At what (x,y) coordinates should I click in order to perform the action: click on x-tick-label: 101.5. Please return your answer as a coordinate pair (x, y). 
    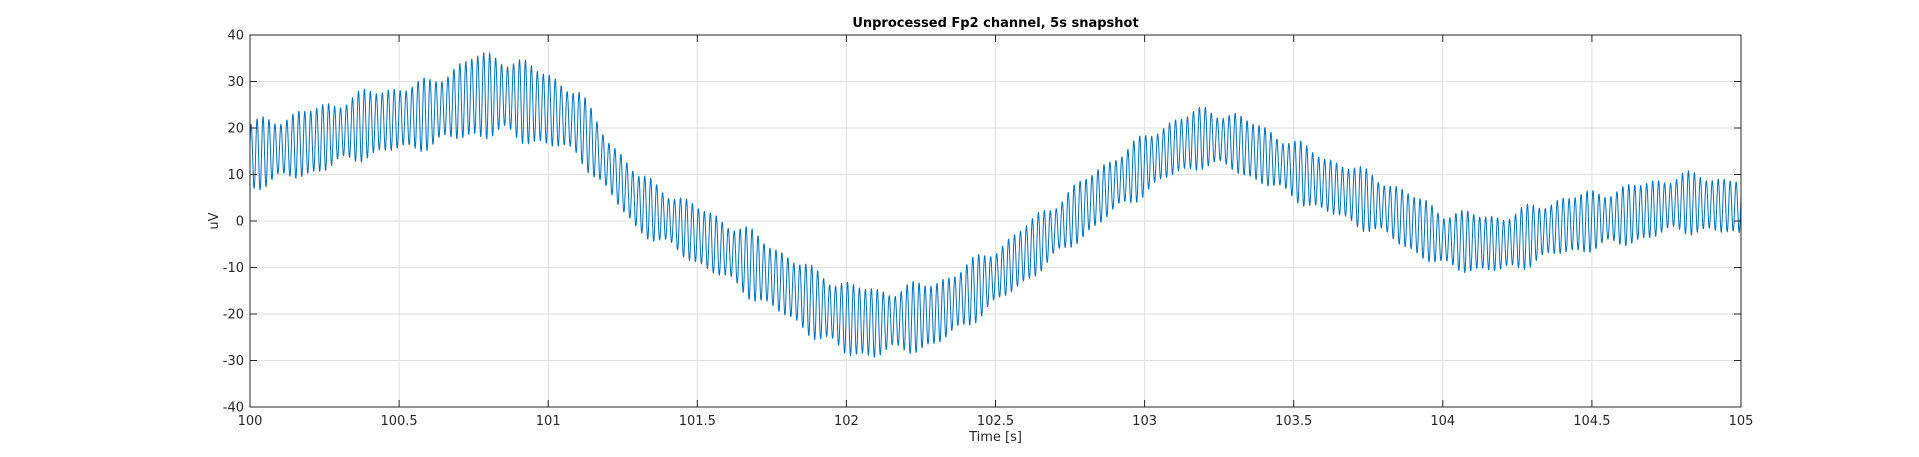
    Looking at the image, I should click on (697, 421).